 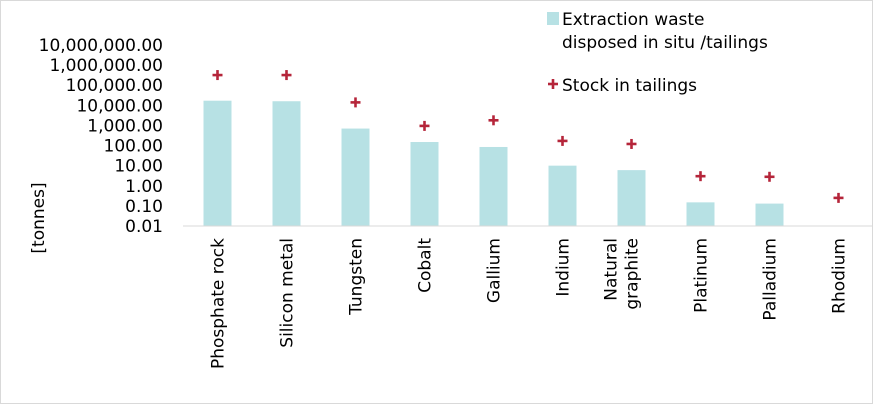 What do you see at coordinates (553, 18) in the screenshot?
I see `legend-swatch-extraction-waste` at bounding box center [553, 18].